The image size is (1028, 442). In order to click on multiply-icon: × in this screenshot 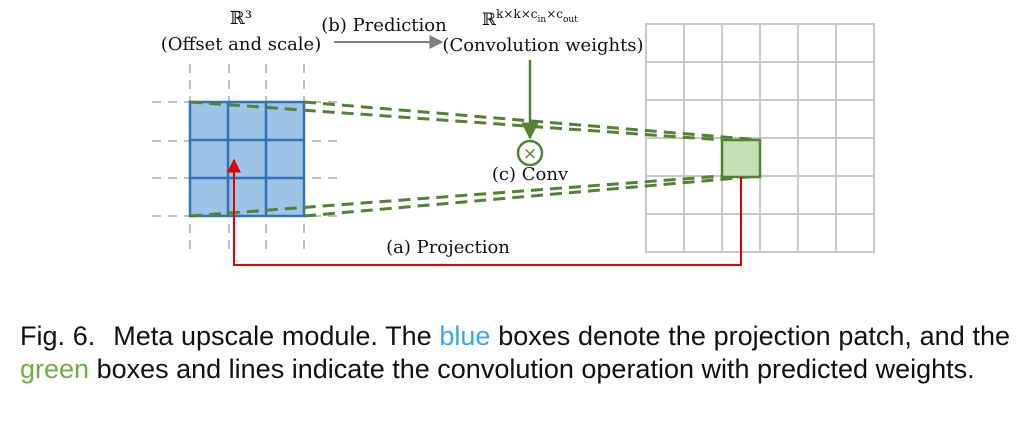, I will do `click(530, 154)`.